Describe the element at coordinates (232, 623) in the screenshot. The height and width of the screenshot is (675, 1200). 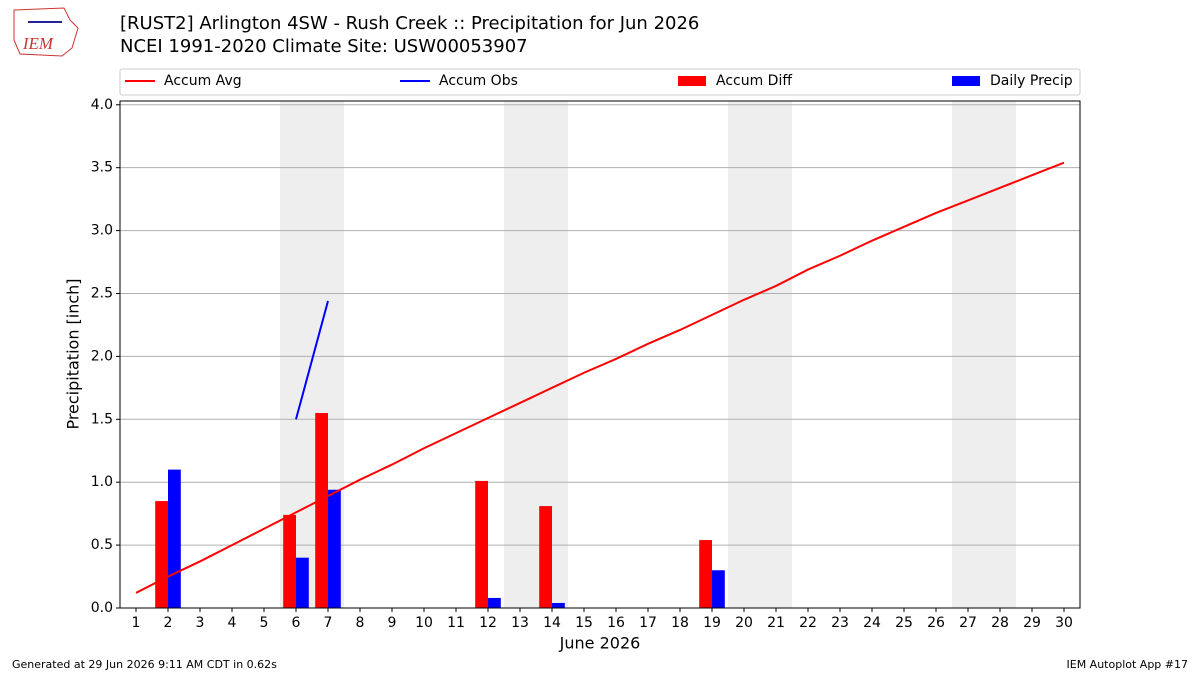
I see `x-tick-label: 4` at that location.